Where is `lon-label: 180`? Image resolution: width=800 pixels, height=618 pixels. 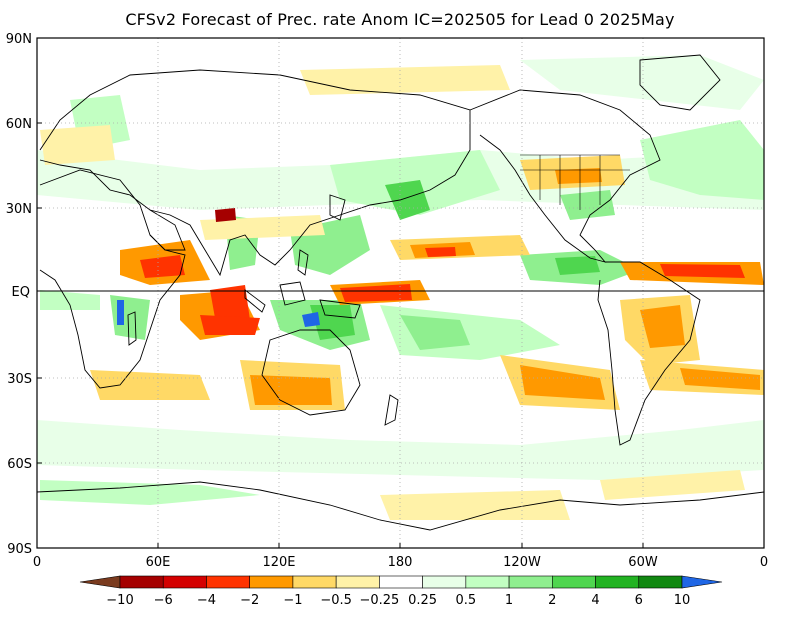 lon-label: 180 is located at coordinates (400, 562).